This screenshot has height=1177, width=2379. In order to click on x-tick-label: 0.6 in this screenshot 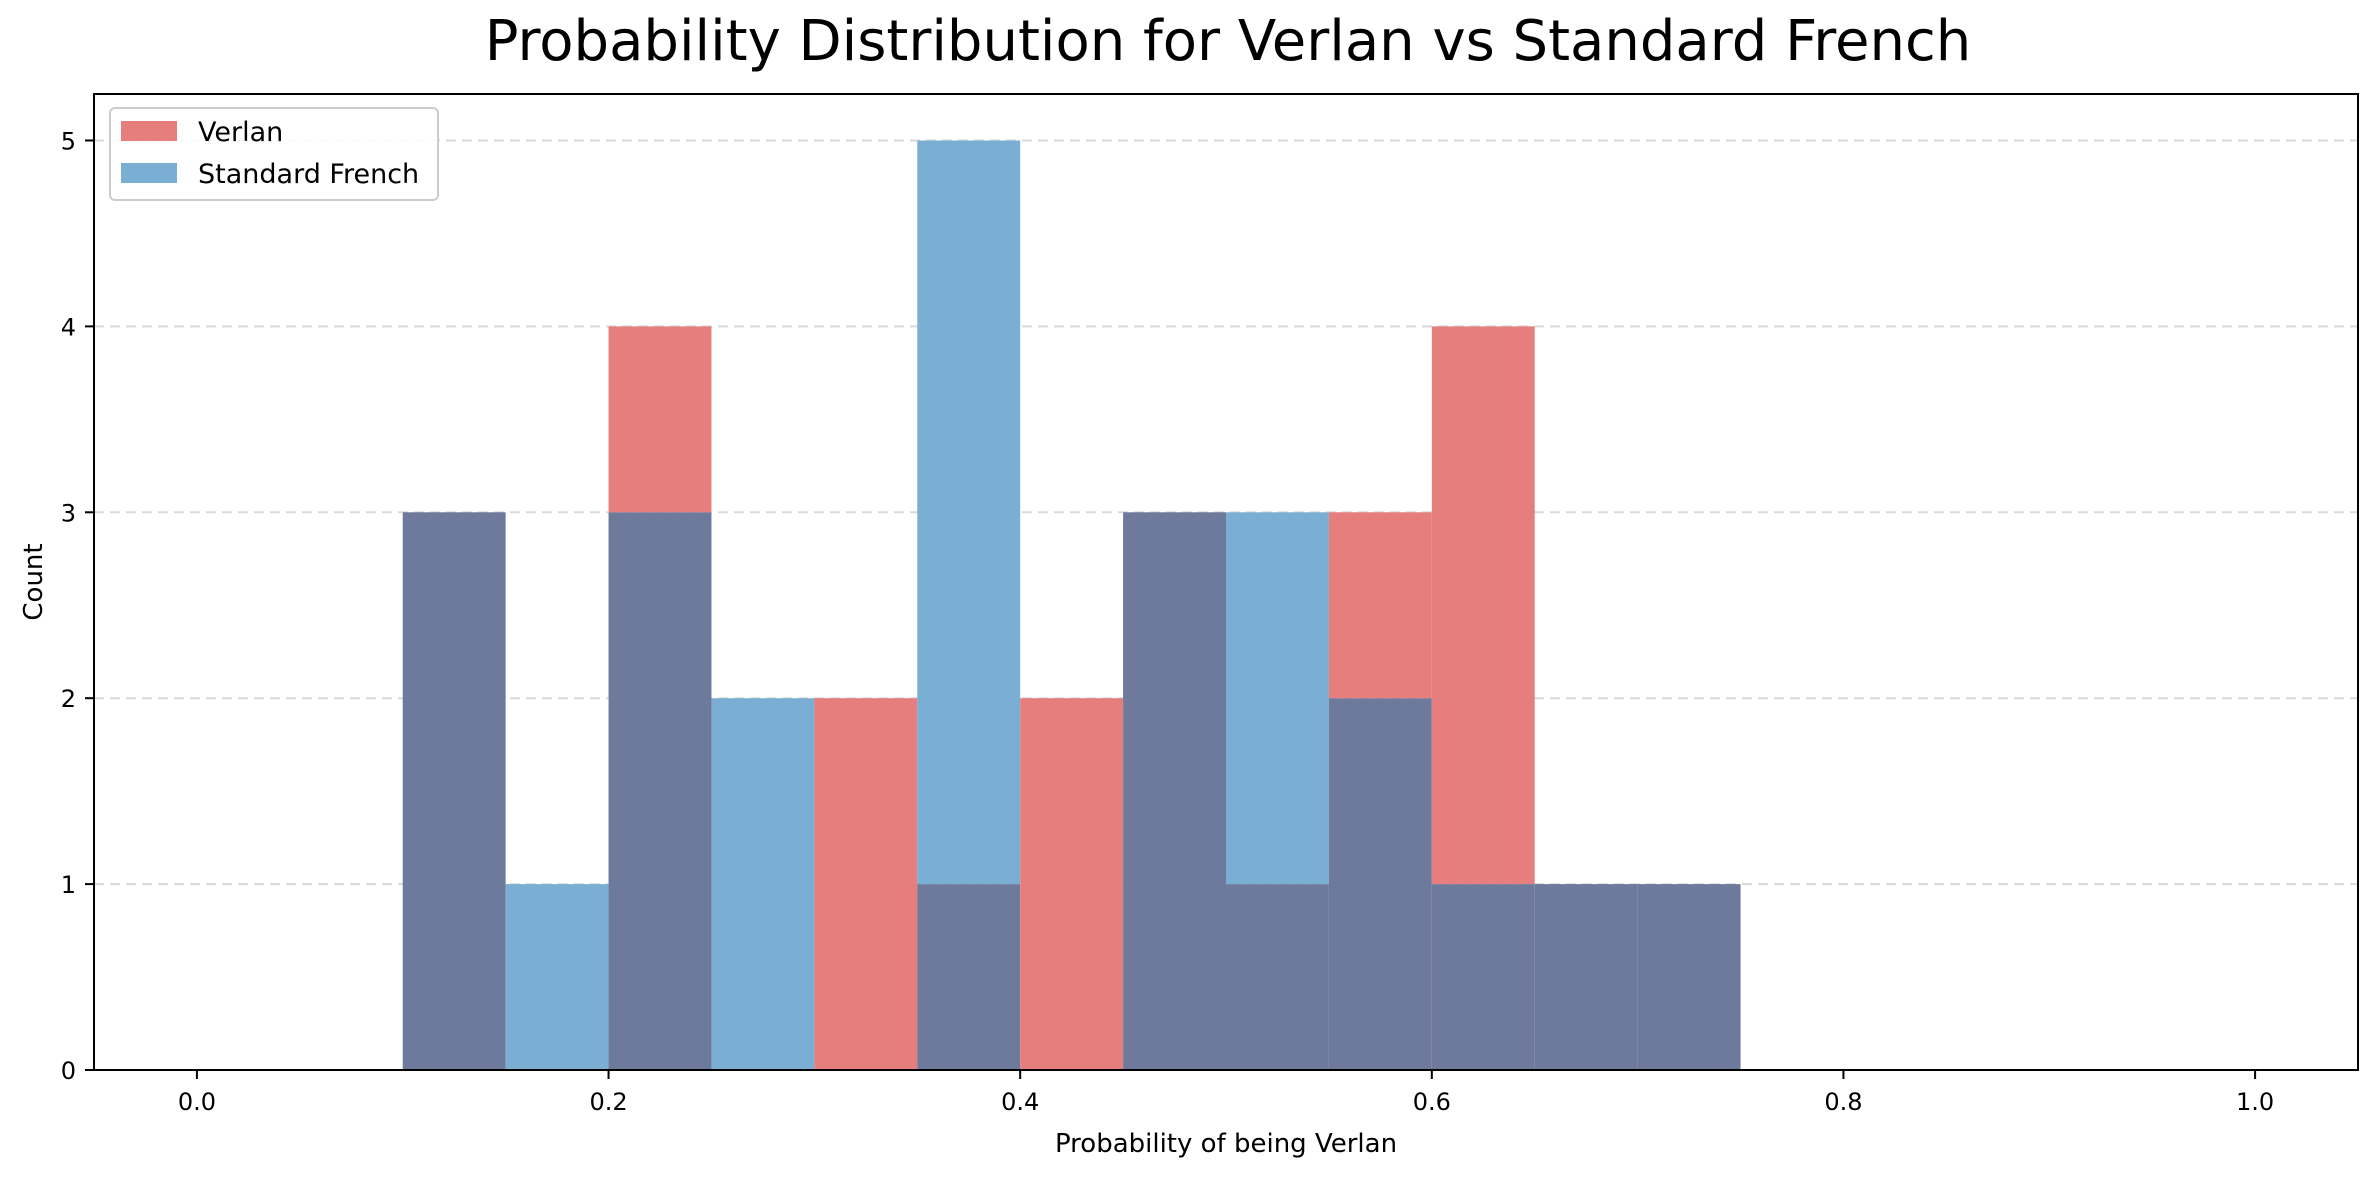, I will do `click(1432, 1102)`.